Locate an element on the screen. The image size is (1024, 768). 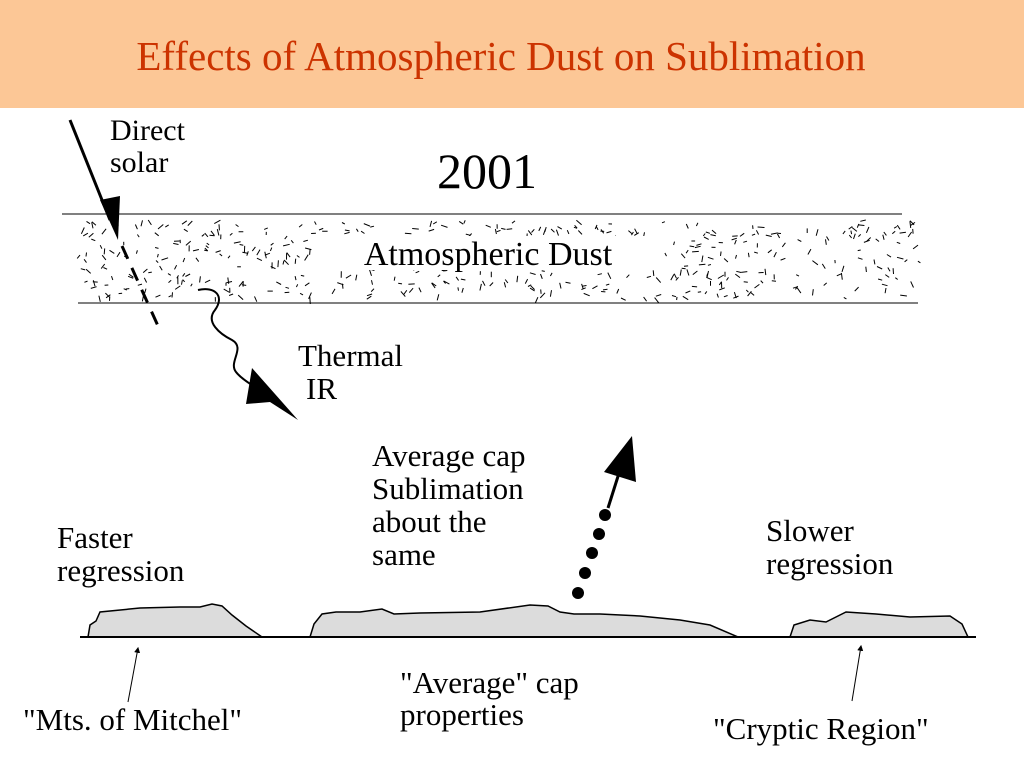
thermal-ir-line-2: IR is located at coordinates (321, 388).